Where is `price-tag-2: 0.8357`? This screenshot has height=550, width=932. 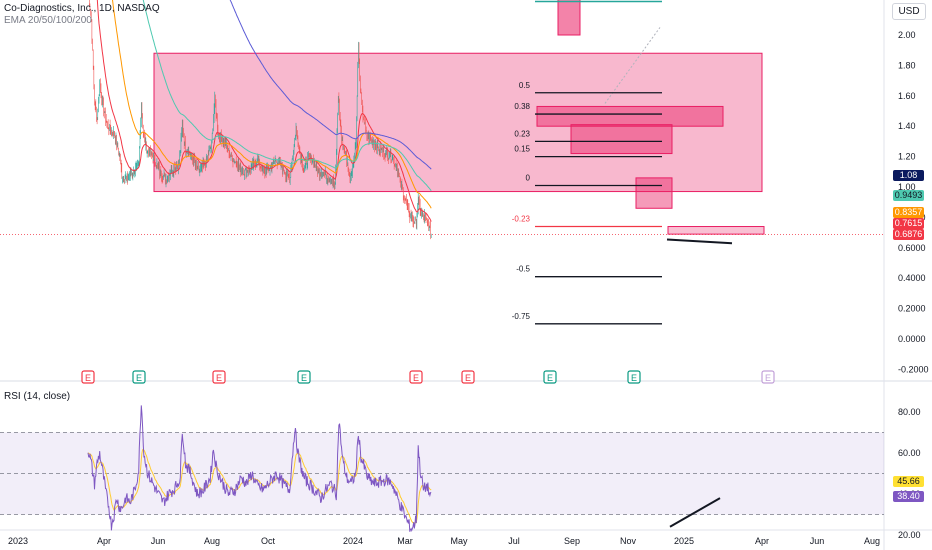 price-tag-2: 0.8357 is located at coordinates (908, 212).